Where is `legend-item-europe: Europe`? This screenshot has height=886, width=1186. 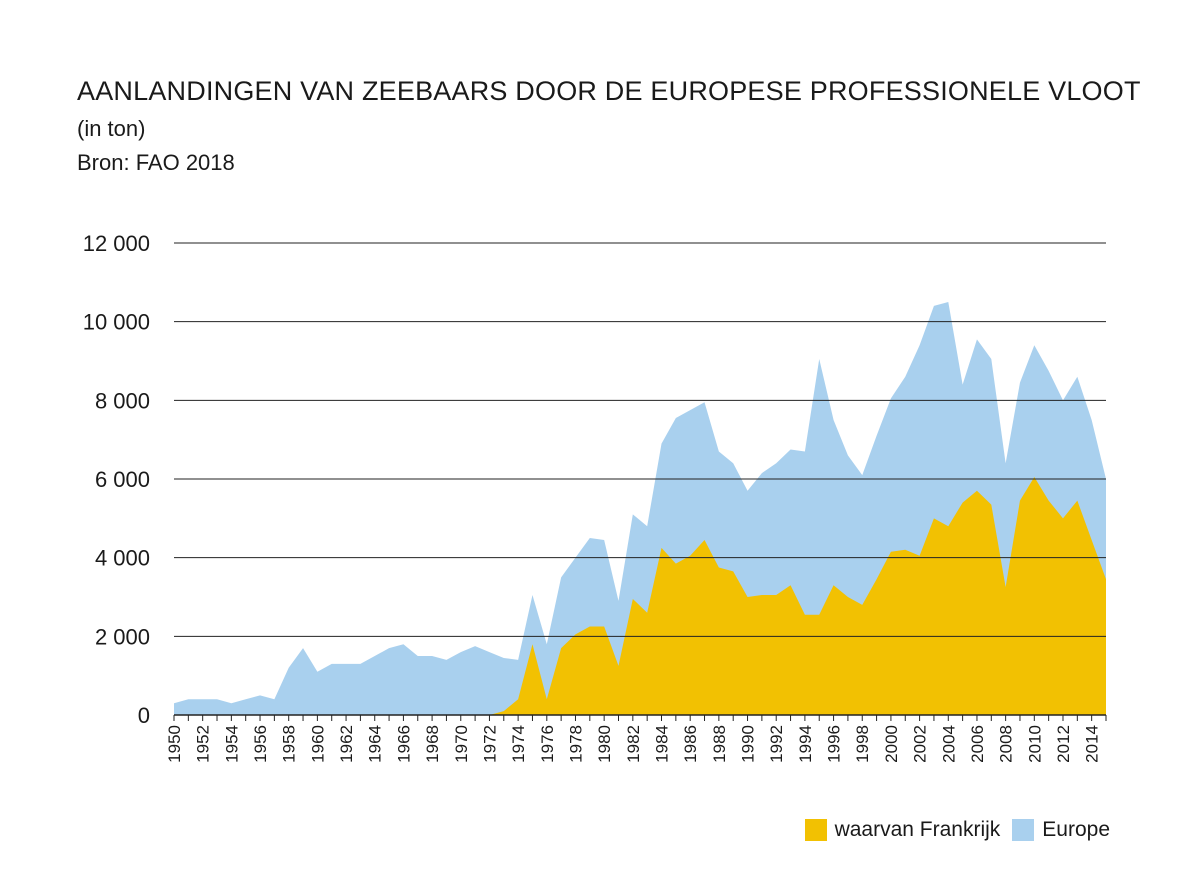
legend-item-europe: Europe is located at coordinates (1061, 830).